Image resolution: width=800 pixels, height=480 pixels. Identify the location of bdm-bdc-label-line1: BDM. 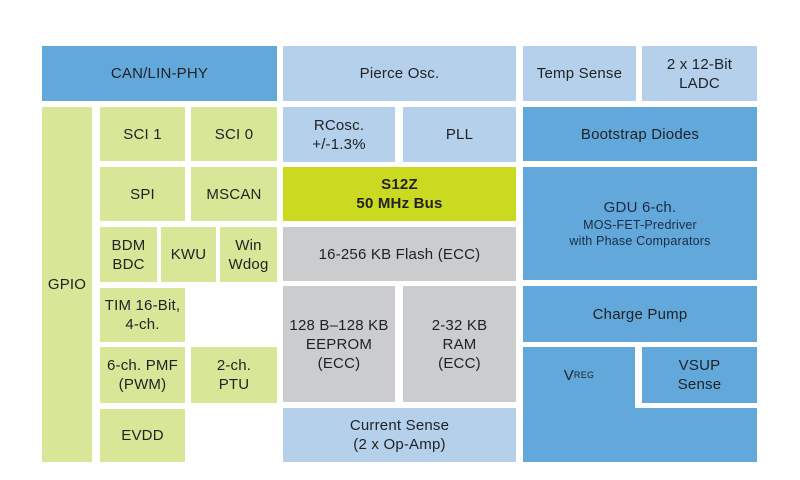
(128, 245).